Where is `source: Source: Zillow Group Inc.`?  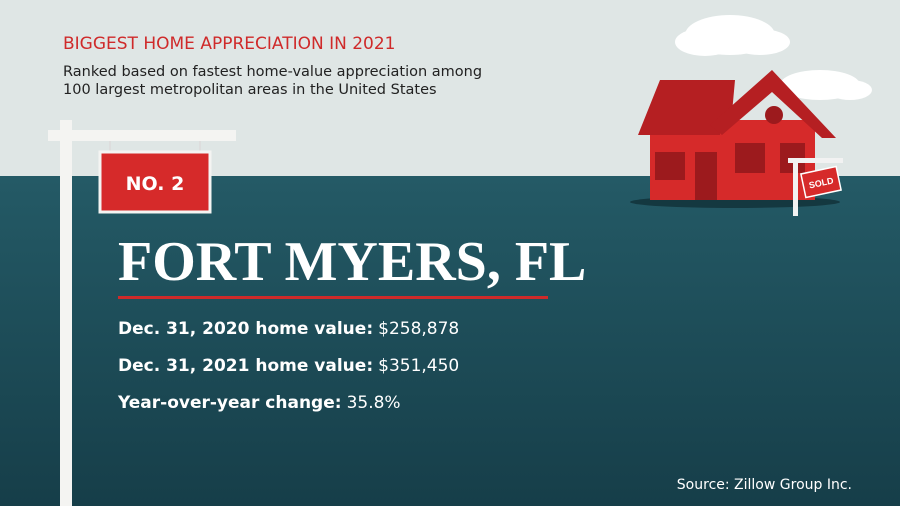
source: Source: Zillow Group Inc. is located at coordinates (764, 485).